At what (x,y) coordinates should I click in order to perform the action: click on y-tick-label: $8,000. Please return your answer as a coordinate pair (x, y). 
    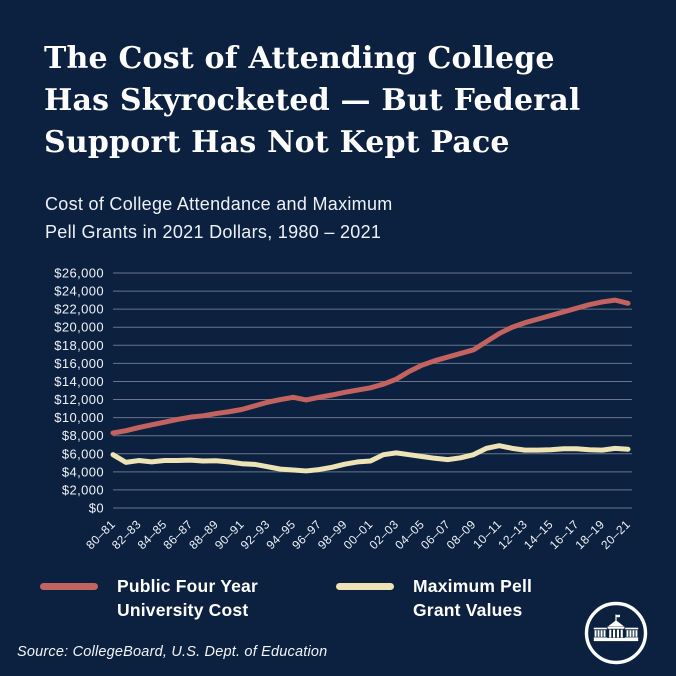
    Looking at the image, I should click on (83, 435).